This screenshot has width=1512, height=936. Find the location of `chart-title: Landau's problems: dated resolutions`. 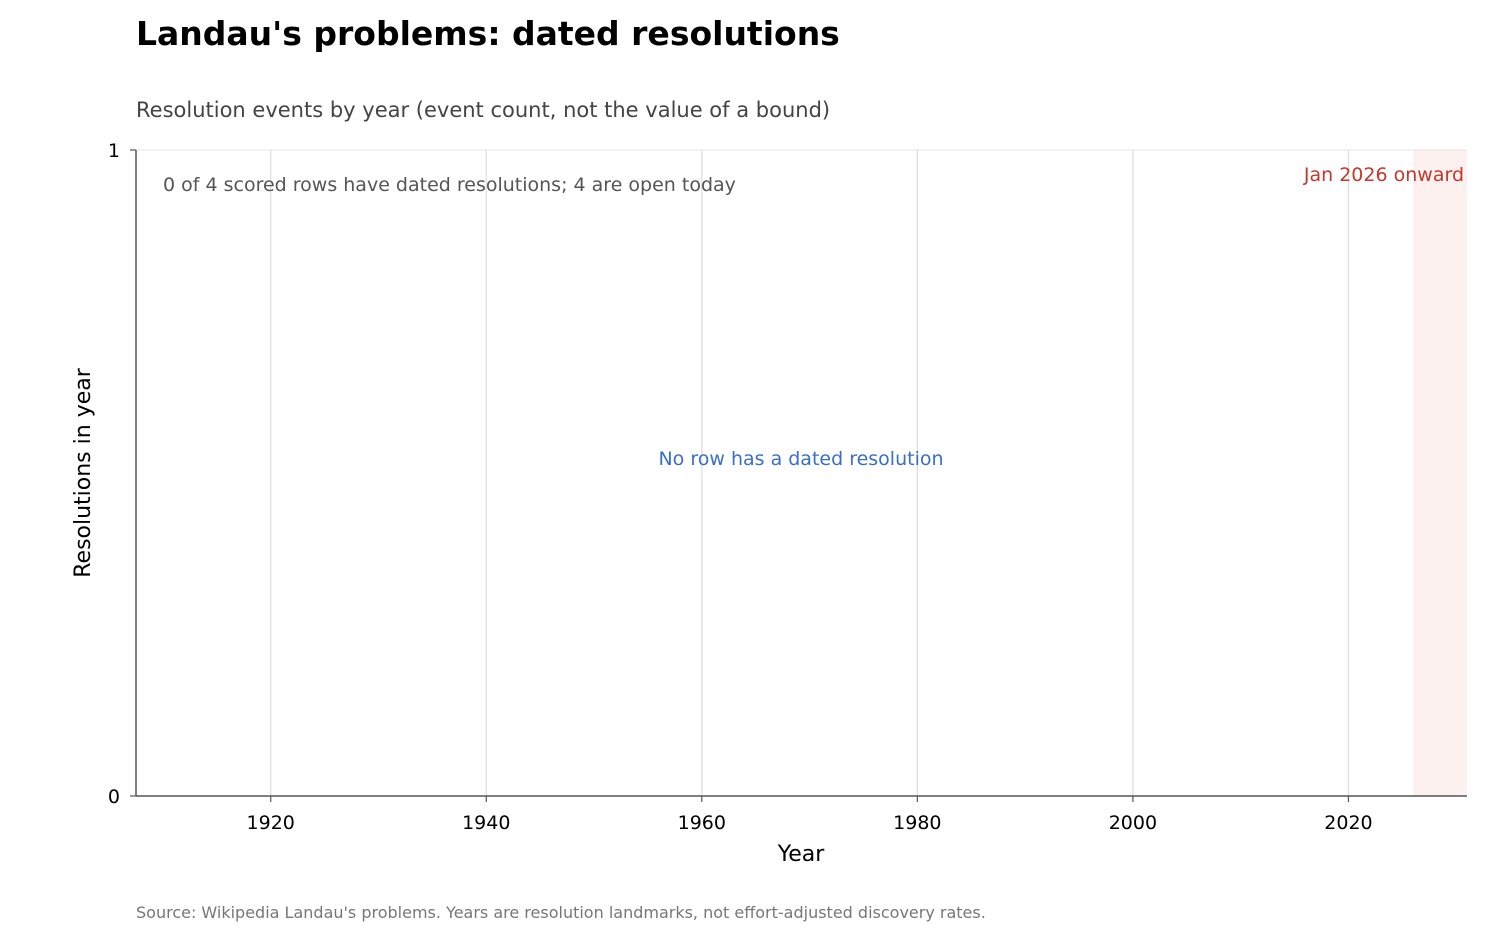

chart-title: Landau's problems: dated resolutions is located at coordinates (488, 33).